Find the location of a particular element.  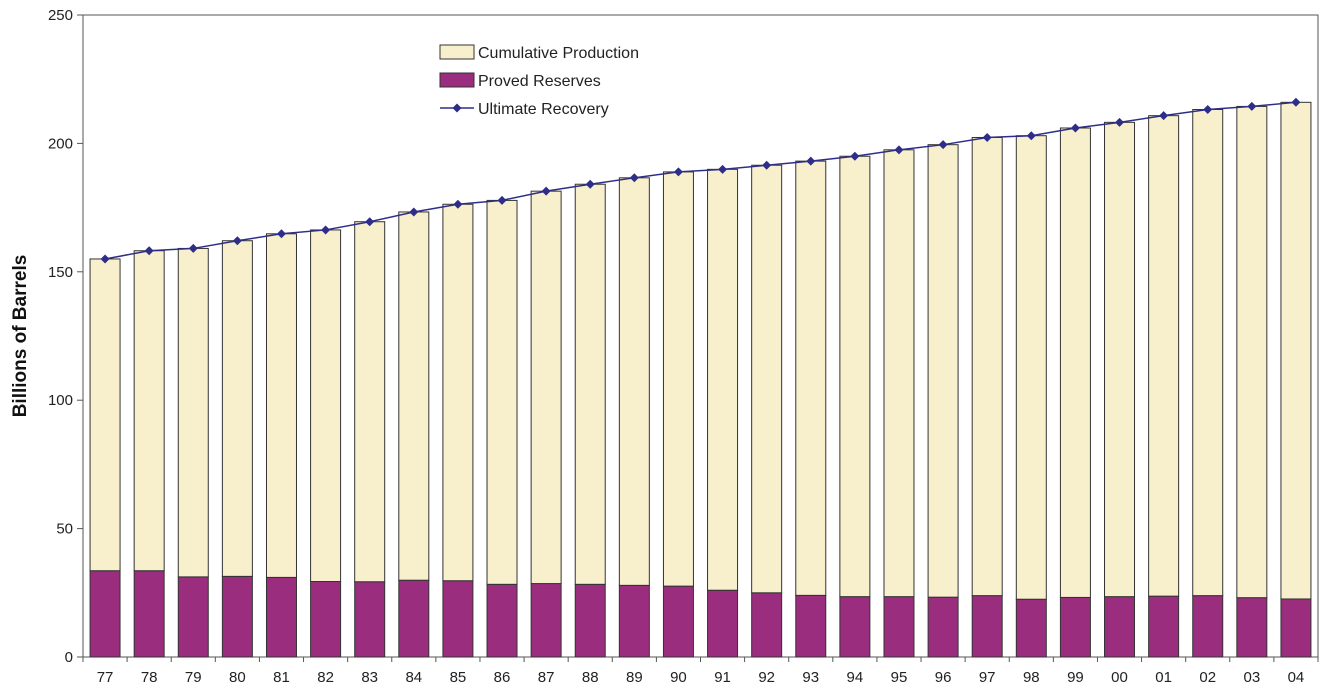

x-tick-label: 02 is located at coordinates (1207, 677).